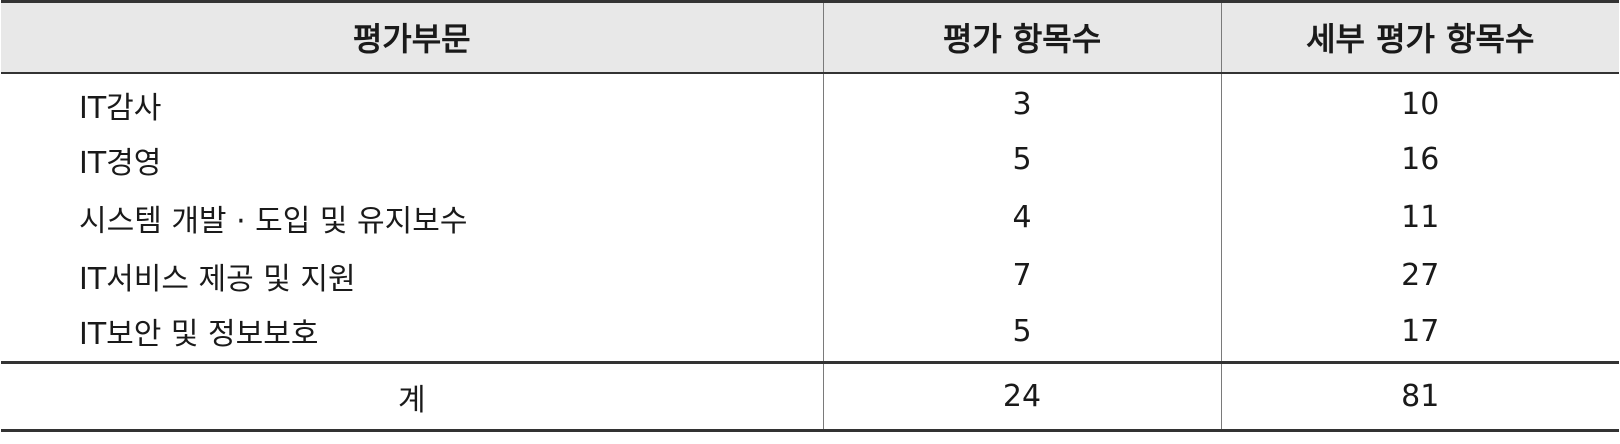 The image size is (1620, 444). Describe the element at coordinates (1021, 396) in the screenshot. I see `total-item-count: 24` at that location.